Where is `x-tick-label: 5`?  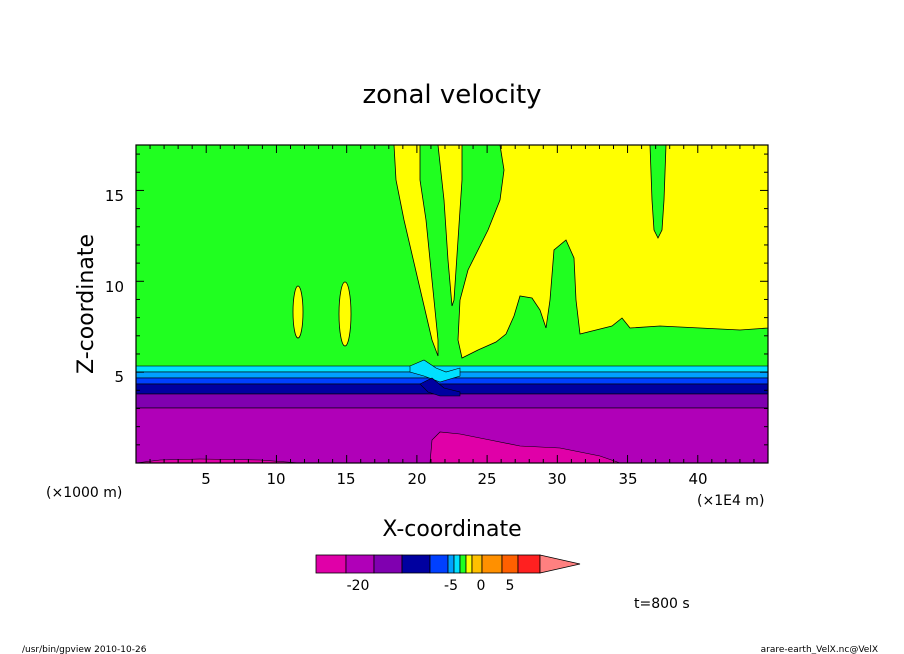 x-tick-label: 5 is located at coordinates (206, 479).